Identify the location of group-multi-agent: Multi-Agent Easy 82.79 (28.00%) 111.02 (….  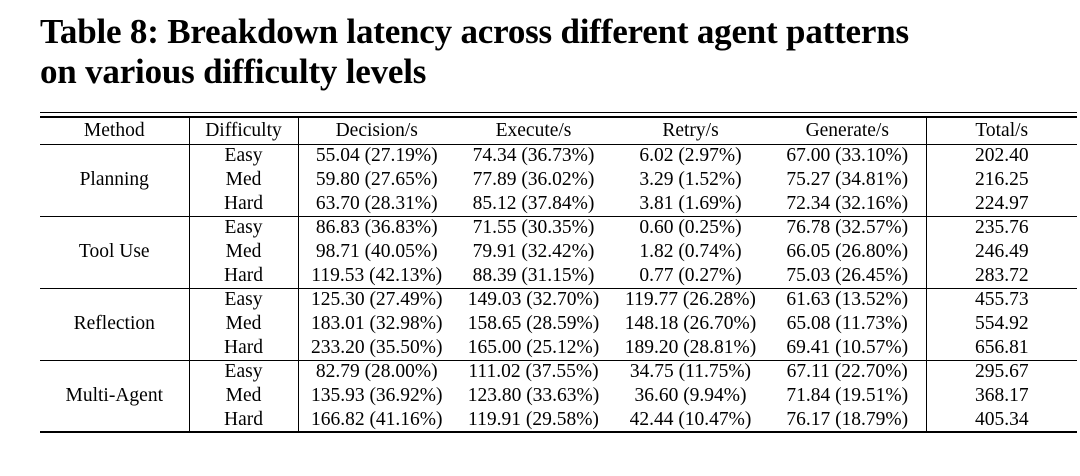
(558, 396).